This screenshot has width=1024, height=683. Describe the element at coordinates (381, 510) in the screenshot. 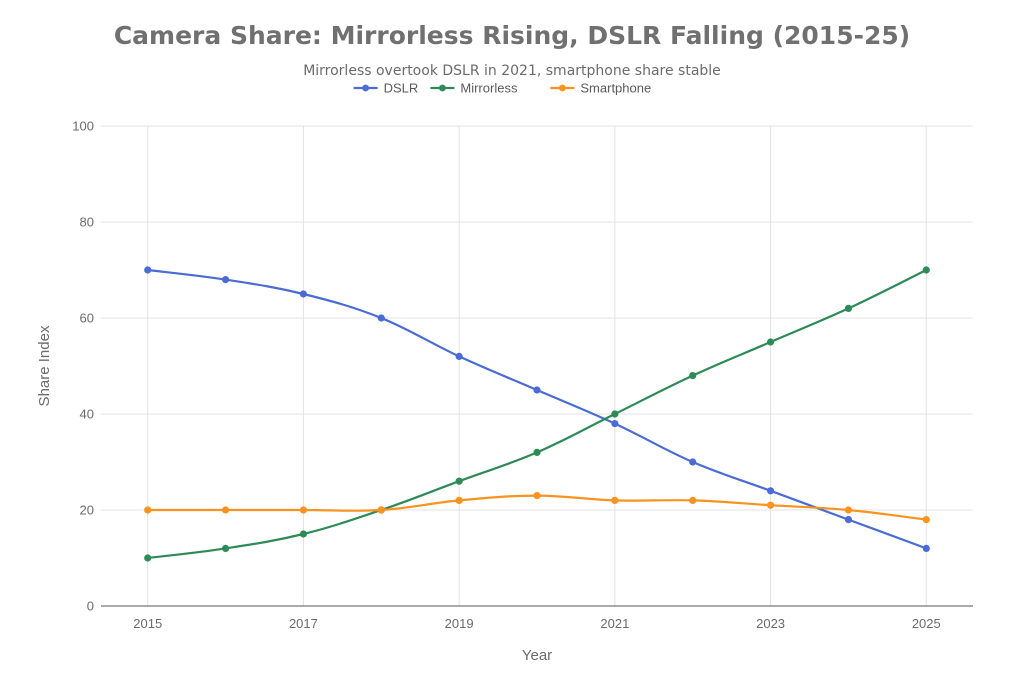

I see `smartphone-point-2018` at that location.